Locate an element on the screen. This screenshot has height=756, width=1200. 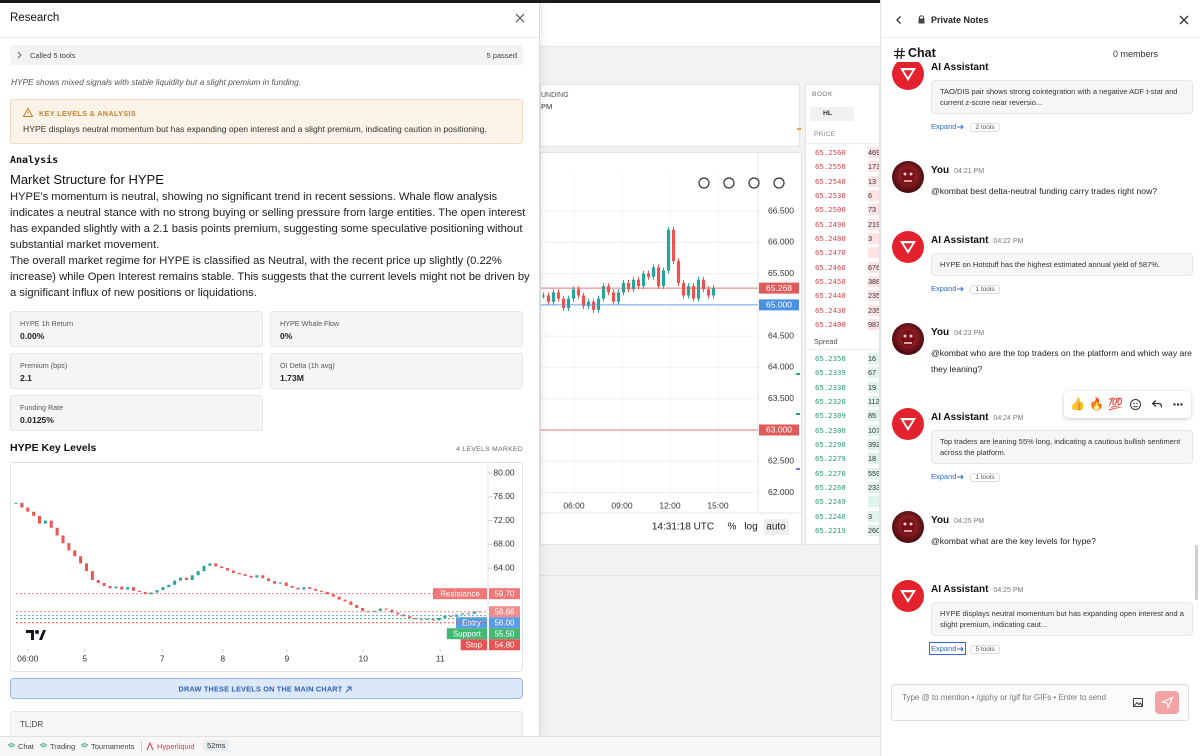
level-value: 54.80 is located at coordinates (504, 644).